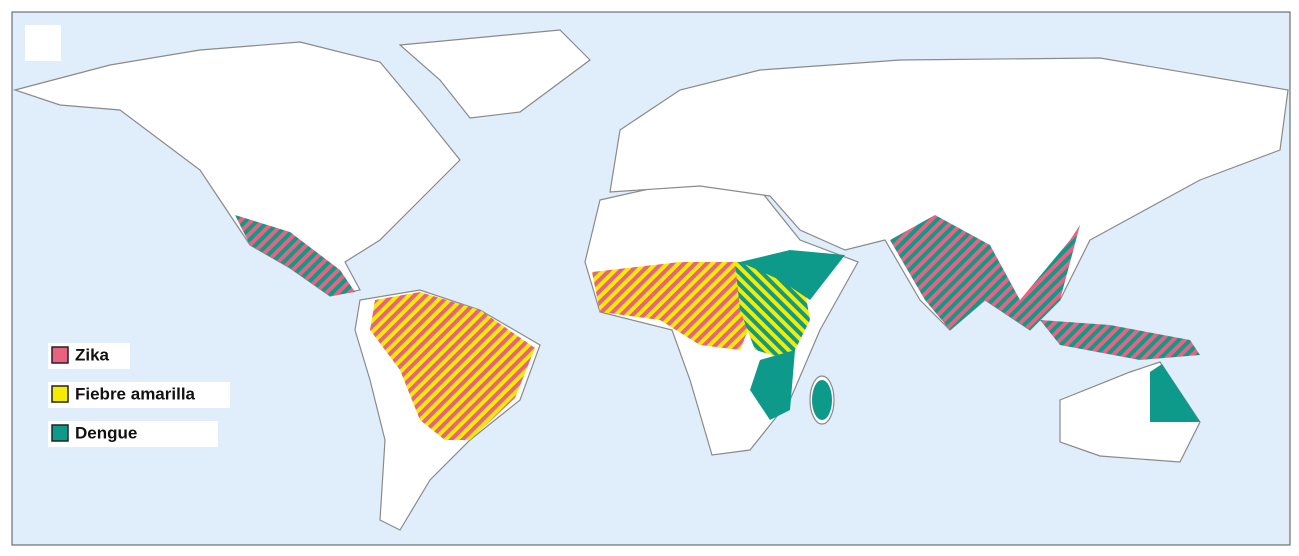 Image resolution: width=1299 pixels, height=556 pixels. What do you see at coordinates (43, 43) in the screenshot?
I see `blank-box` at bounding box center [43, 43].